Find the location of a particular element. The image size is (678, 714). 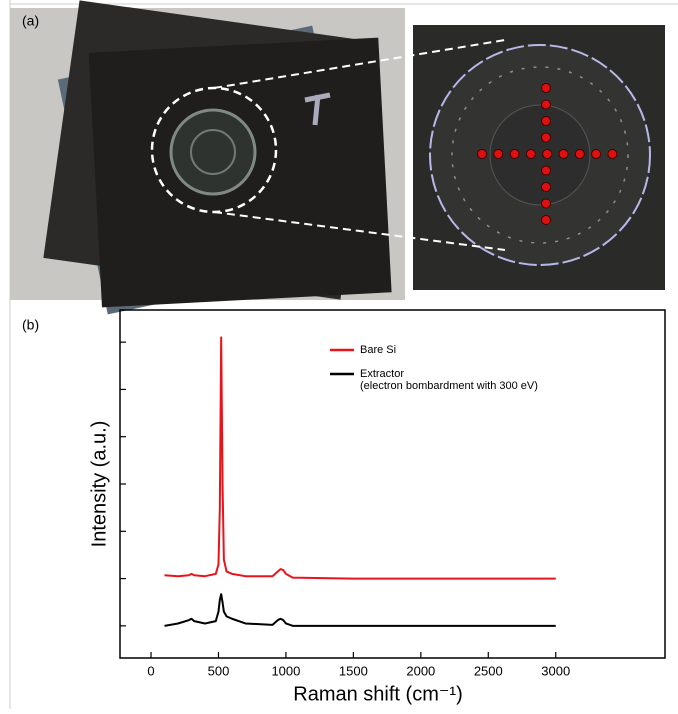

x-tick-label: 3000 is located at coordinates (555, 670).